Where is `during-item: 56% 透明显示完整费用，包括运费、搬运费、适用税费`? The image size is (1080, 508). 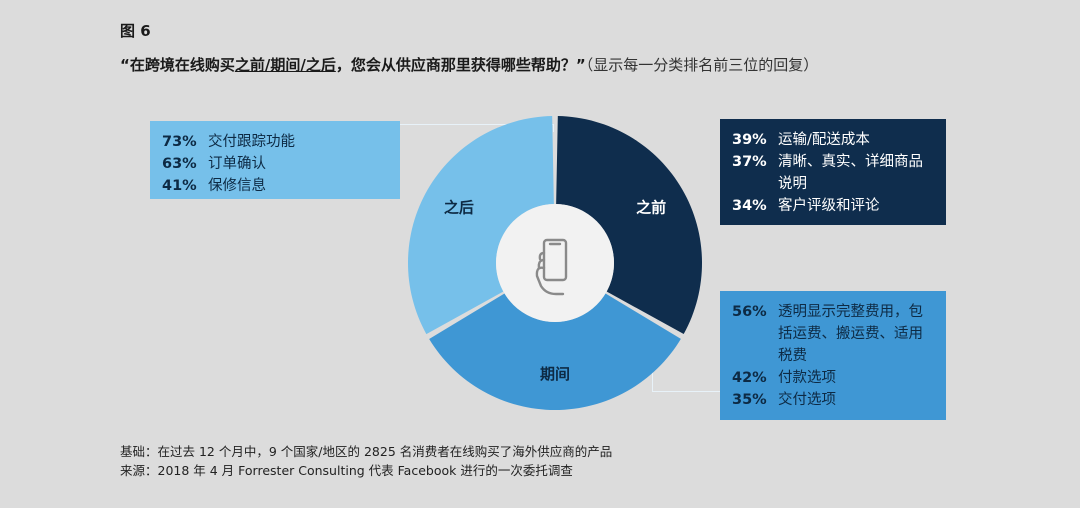 during-item: 56% 透明显示完整费用，包括运费、搬运费、适用税费 is located at coordinates (833, 334).